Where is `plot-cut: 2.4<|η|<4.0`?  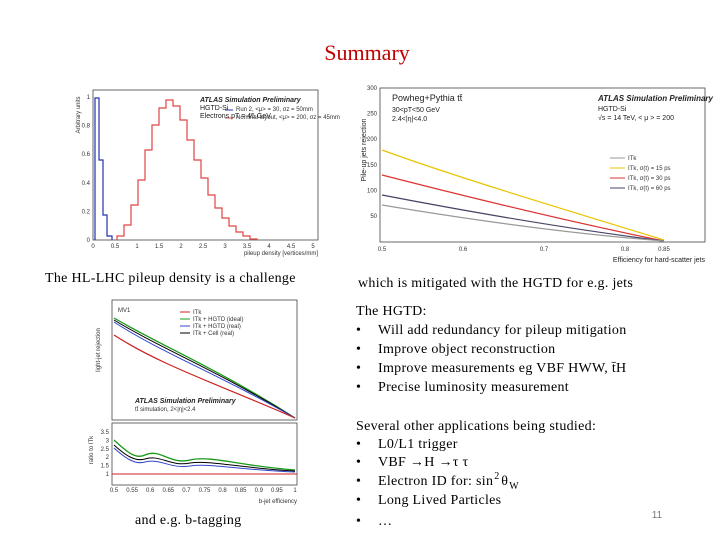 plot-cut: 2.4<|η|<4.0 is located at coordinates (409, 119).